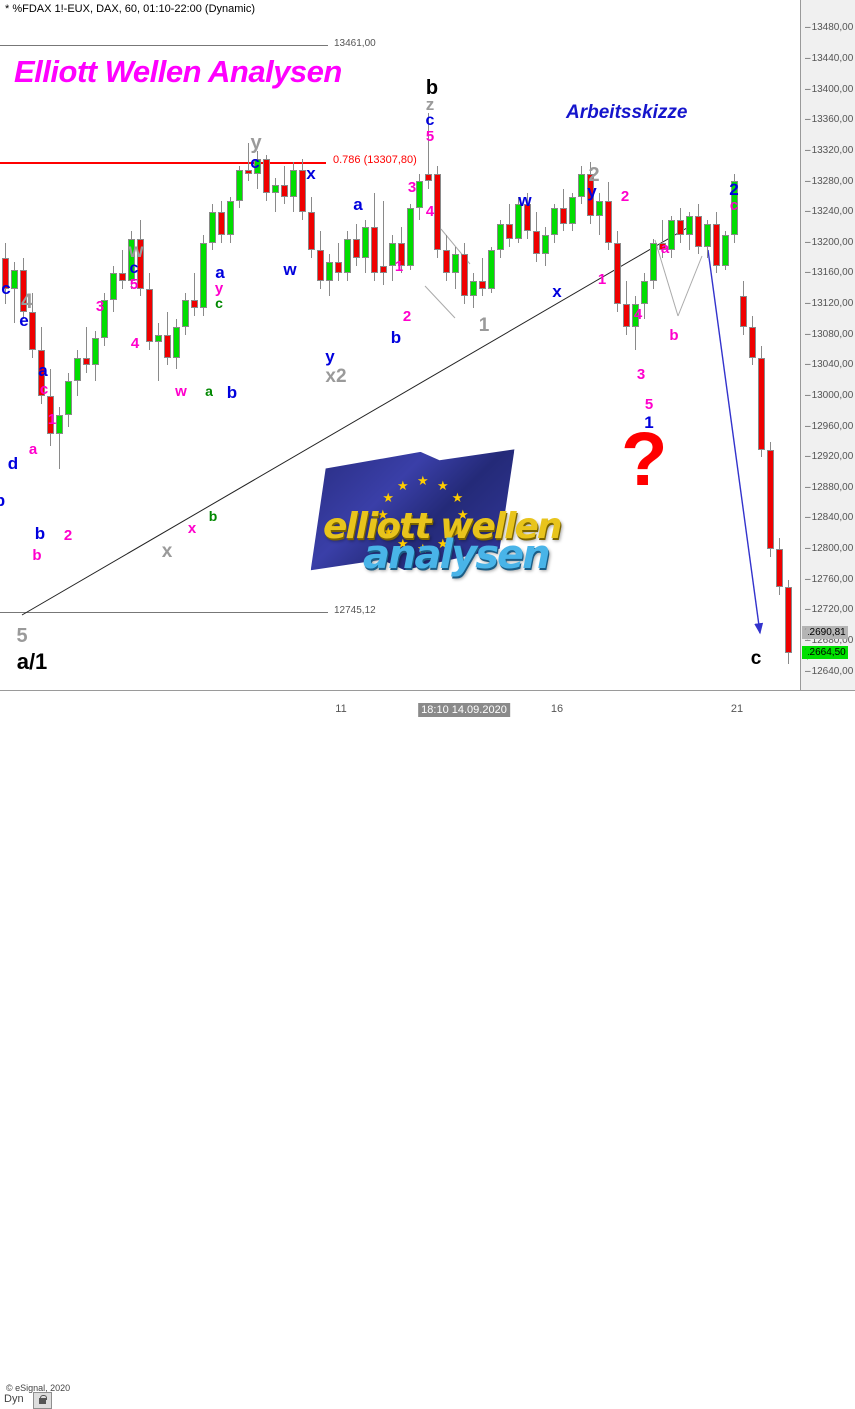 Image resolution: width=855 pixels, height=1409 pixels. I want to click on wave-label: x2, so click(336, 376).